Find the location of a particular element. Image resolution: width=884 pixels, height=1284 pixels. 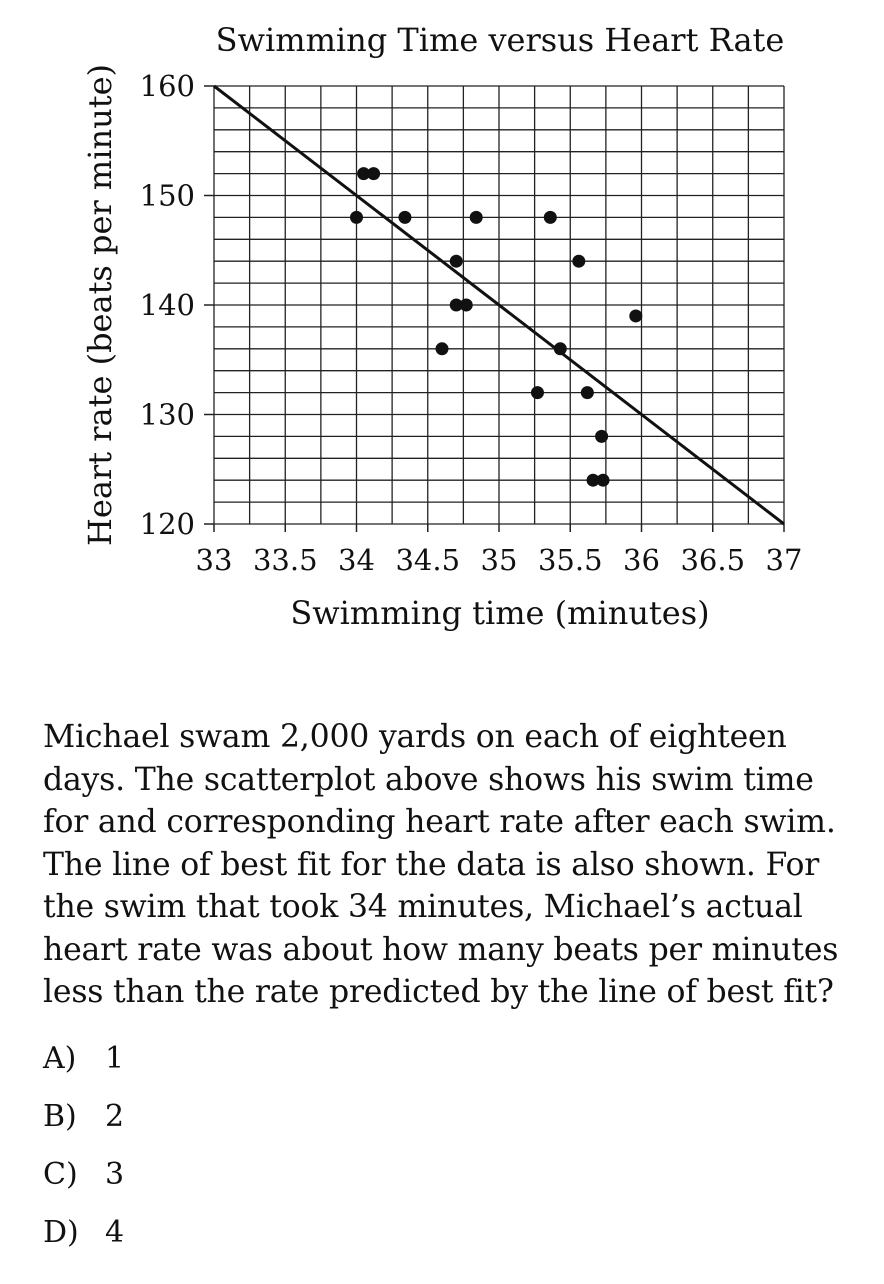

x-tick-label: 35.5 is located at coordinates (570, 560).